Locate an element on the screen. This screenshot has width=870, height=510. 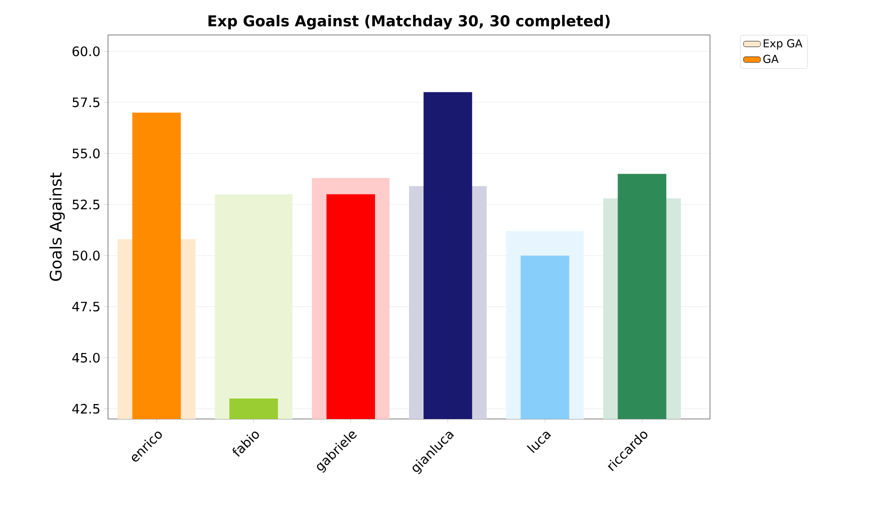
y-tick-label: 52.5 is located at coordinates (86, 205).